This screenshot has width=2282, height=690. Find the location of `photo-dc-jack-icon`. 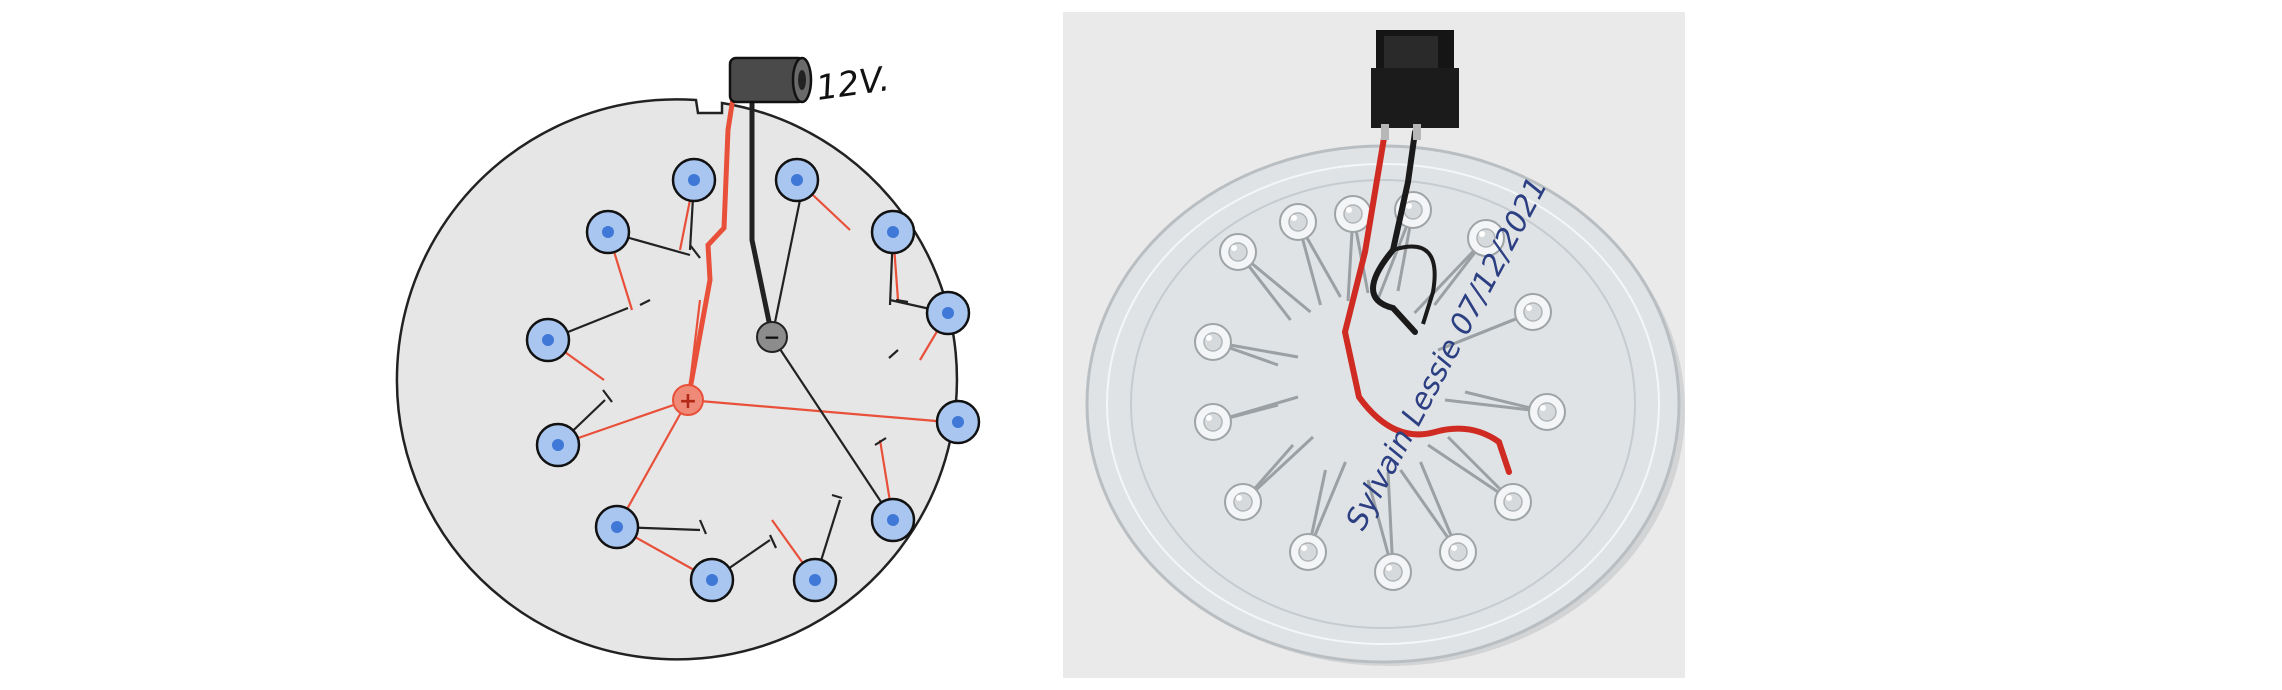

photo-dc-jack-icon is located at coordinates (1415, 85).